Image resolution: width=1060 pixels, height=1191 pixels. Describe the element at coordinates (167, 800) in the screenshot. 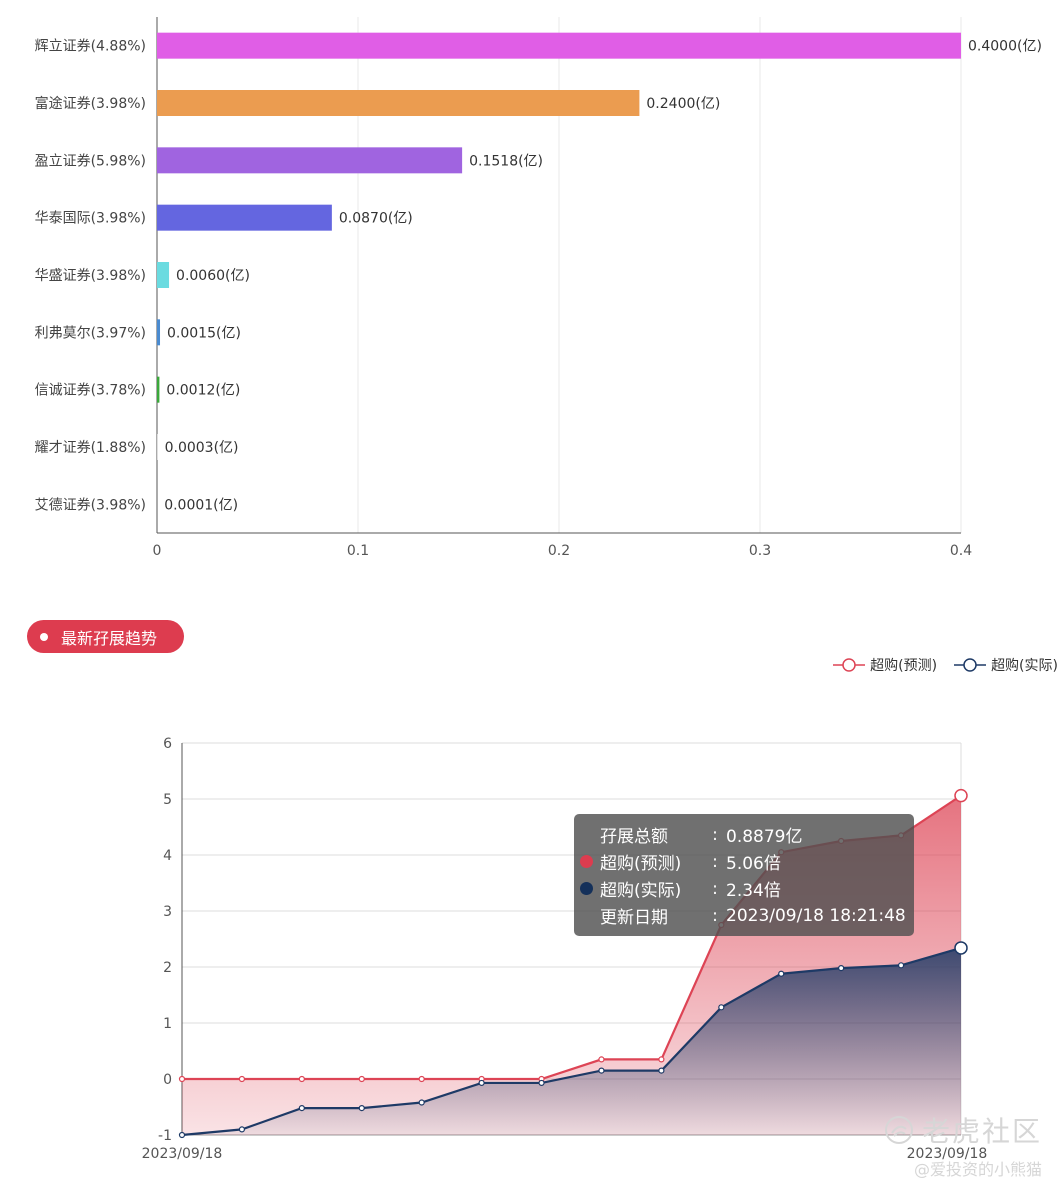

I see `y-tick-label: 5` at that location.